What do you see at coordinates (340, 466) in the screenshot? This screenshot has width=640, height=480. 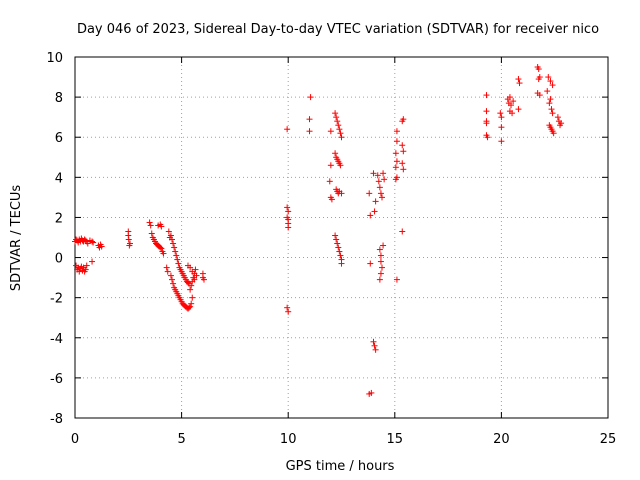 I see `x-axis-label: GPS time / hours` at bounding box center [340, 466].